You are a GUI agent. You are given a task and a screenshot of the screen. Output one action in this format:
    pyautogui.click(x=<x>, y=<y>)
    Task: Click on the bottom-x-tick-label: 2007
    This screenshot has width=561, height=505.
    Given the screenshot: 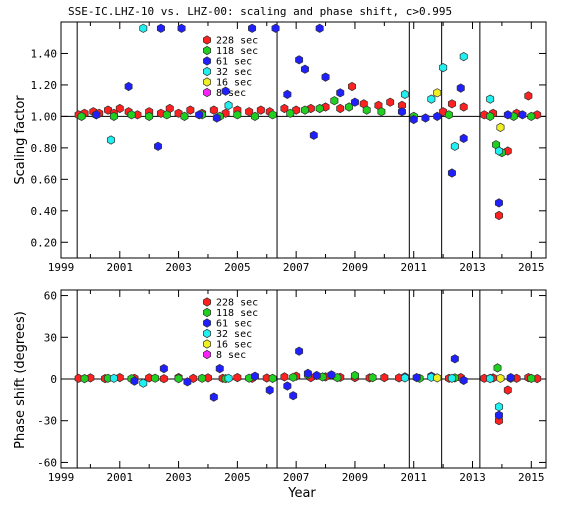 What is the action you would take?
    pyautogui.click(x=296, y=477)
    